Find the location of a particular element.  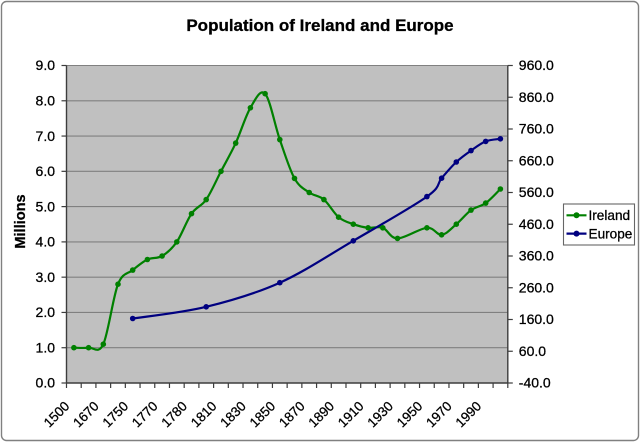

svg-text: 560.0 is located at coordinates (536, 192).